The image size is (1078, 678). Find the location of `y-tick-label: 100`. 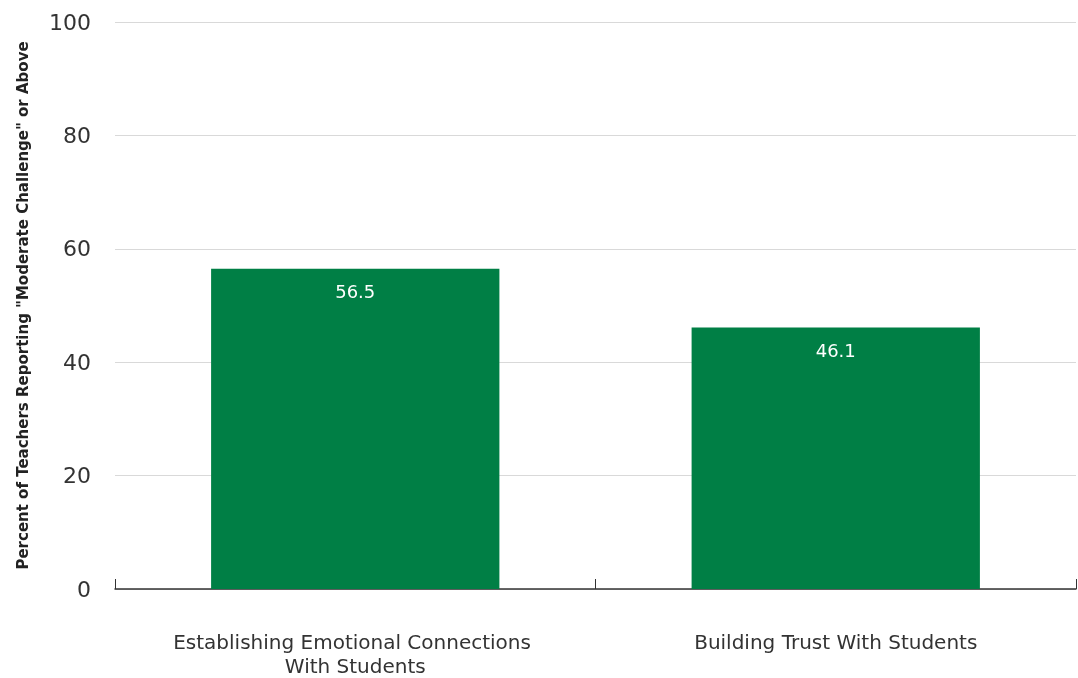

y-tick-label: 100 is located at coordinates (70, 22).